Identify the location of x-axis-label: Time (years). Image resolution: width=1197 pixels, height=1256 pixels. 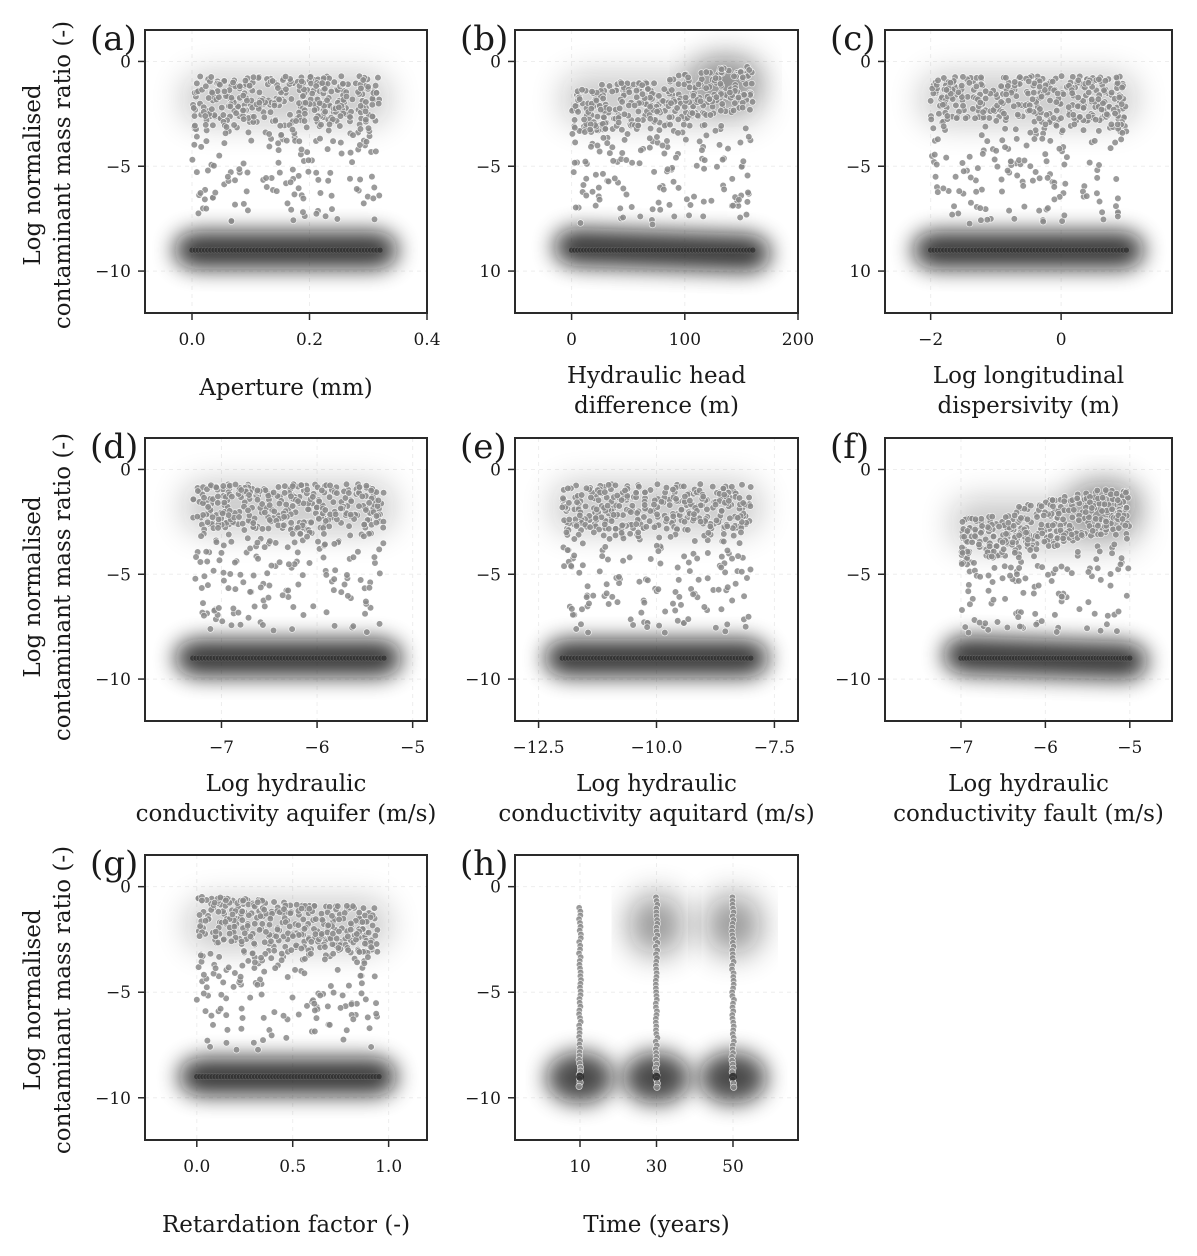
(656, 1225).